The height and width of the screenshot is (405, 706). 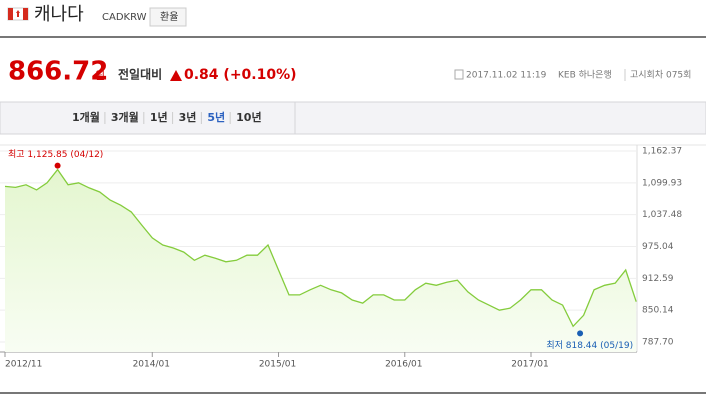 What do you see at coordinates (585, 75) in the screenshot?
I see `bank: KEB 하나은행` at bounding box center [585, 75].